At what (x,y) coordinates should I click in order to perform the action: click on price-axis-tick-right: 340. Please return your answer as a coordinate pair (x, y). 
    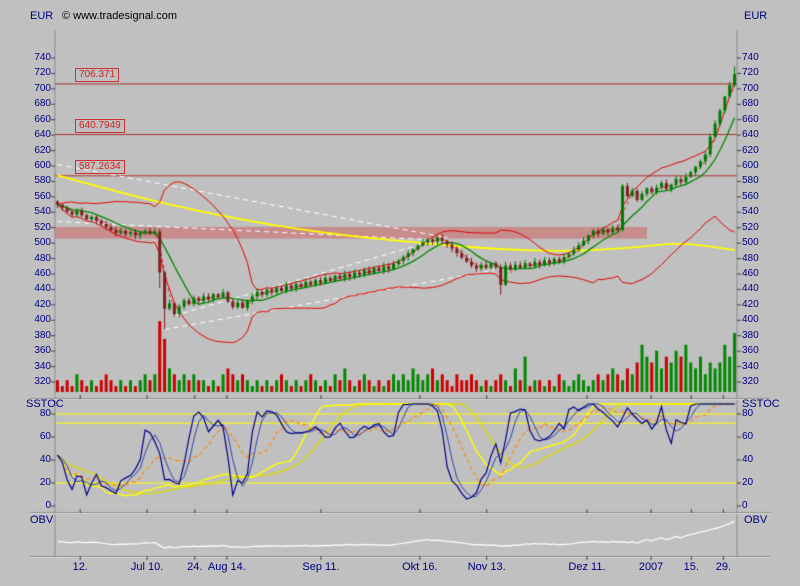
    Looking at the image, I should click on (750, 366).